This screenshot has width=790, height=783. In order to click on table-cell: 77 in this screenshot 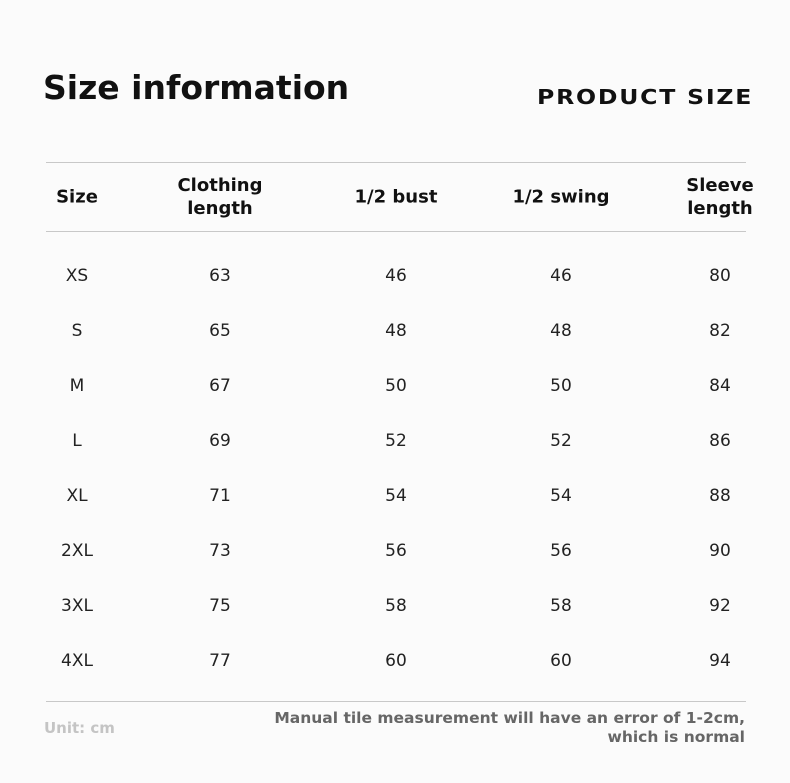, I will do `click(220, 661)`.